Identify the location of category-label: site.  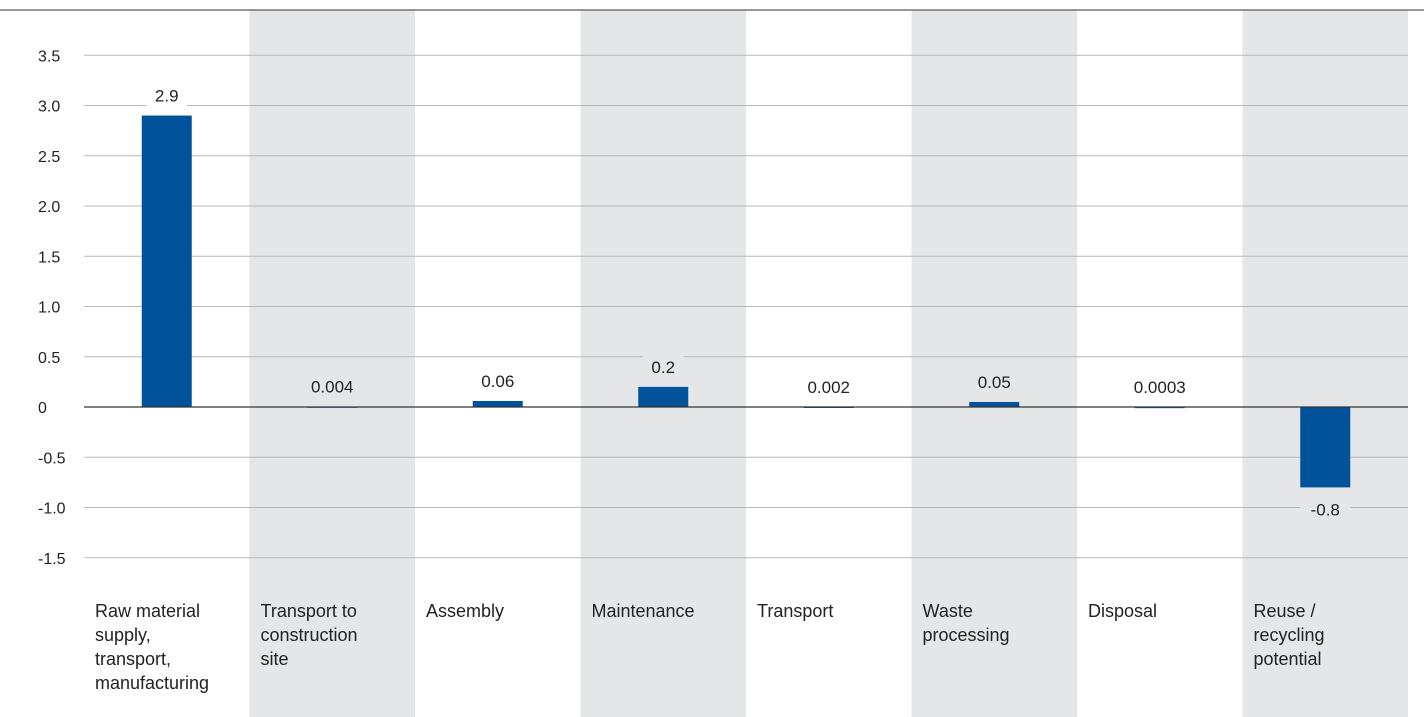
(275, 659).